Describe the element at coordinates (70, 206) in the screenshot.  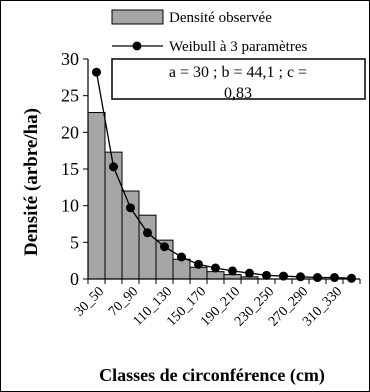
I see `y-tick-label: 10` at that location.